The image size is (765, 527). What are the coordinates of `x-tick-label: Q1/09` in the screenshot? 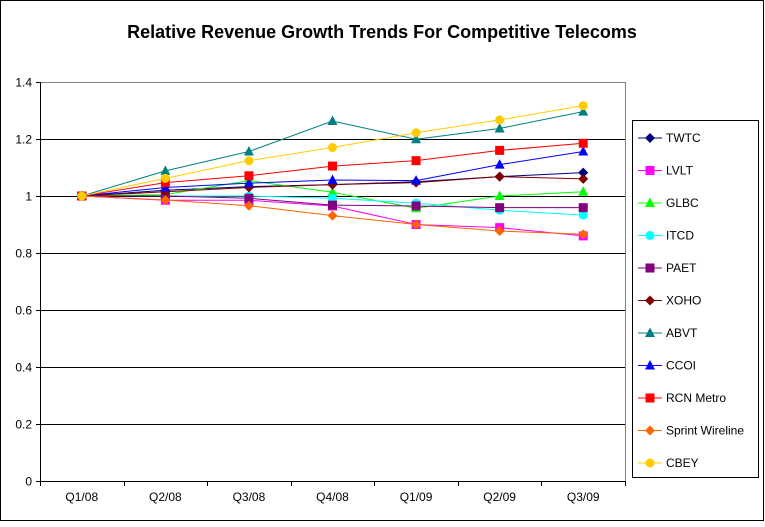 It's located at (416, 497).